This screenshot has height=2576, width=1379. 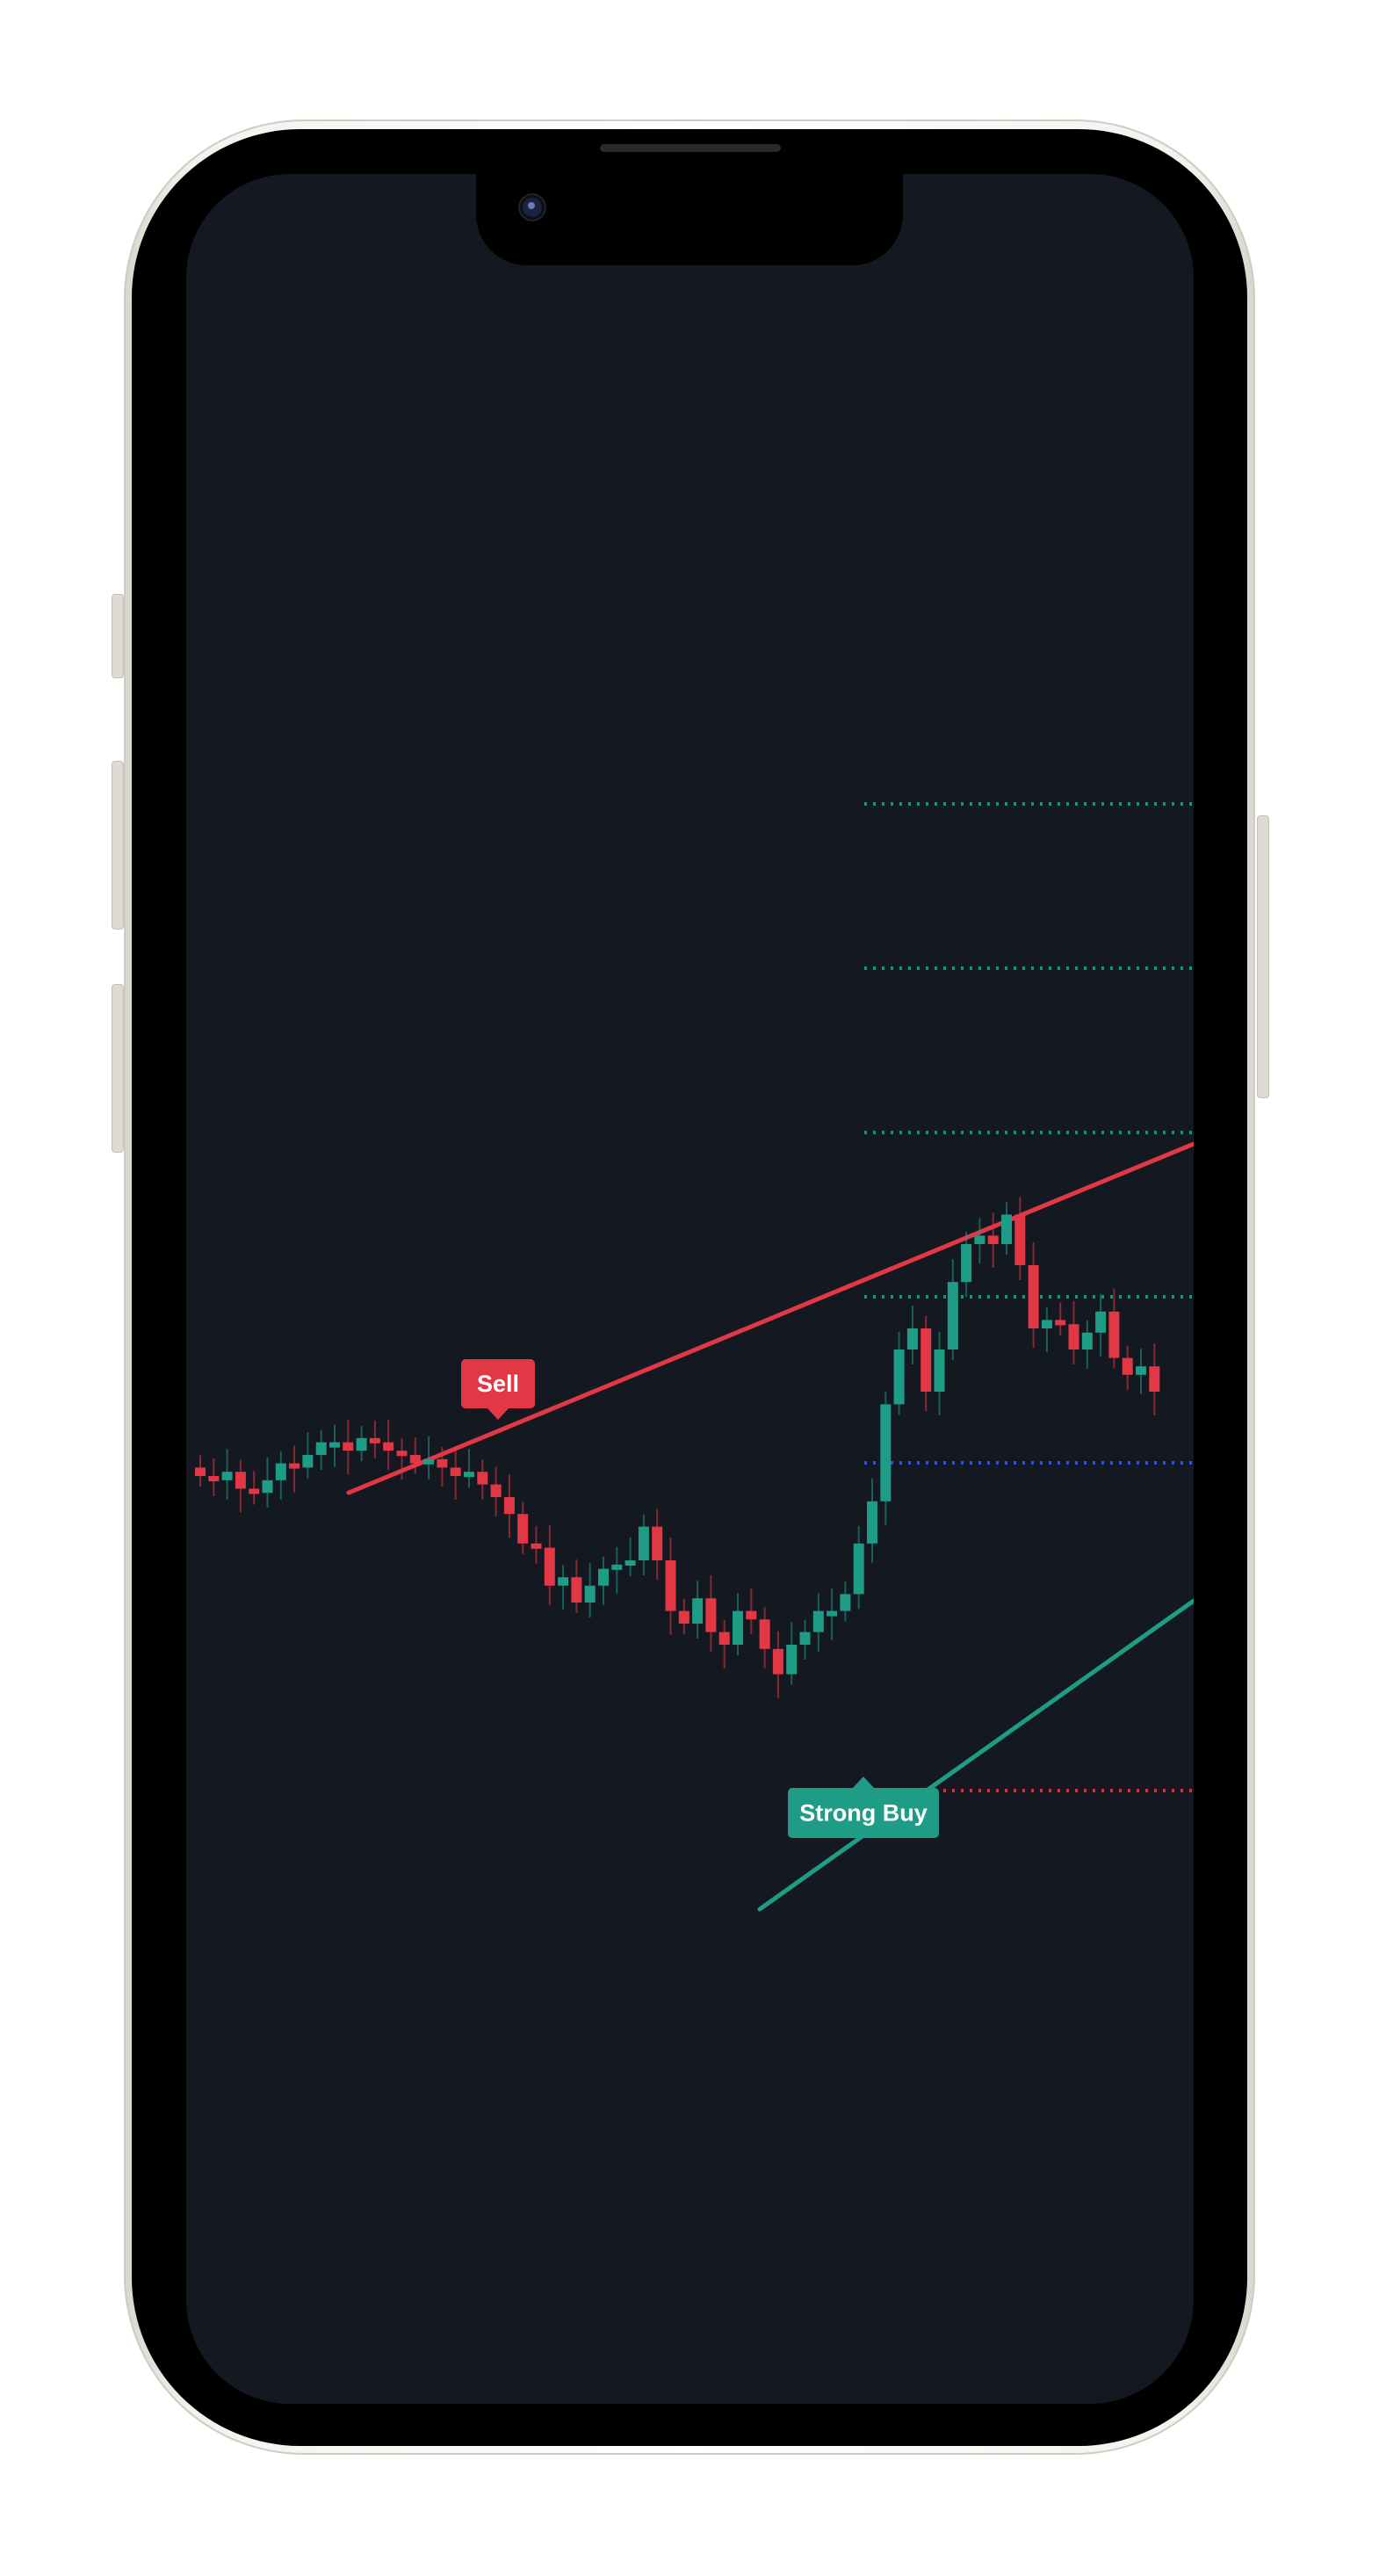 What do you see at coordinates (689, 213) in the screenshot?
I see `phone-notch` at bounding box center [689, 213].